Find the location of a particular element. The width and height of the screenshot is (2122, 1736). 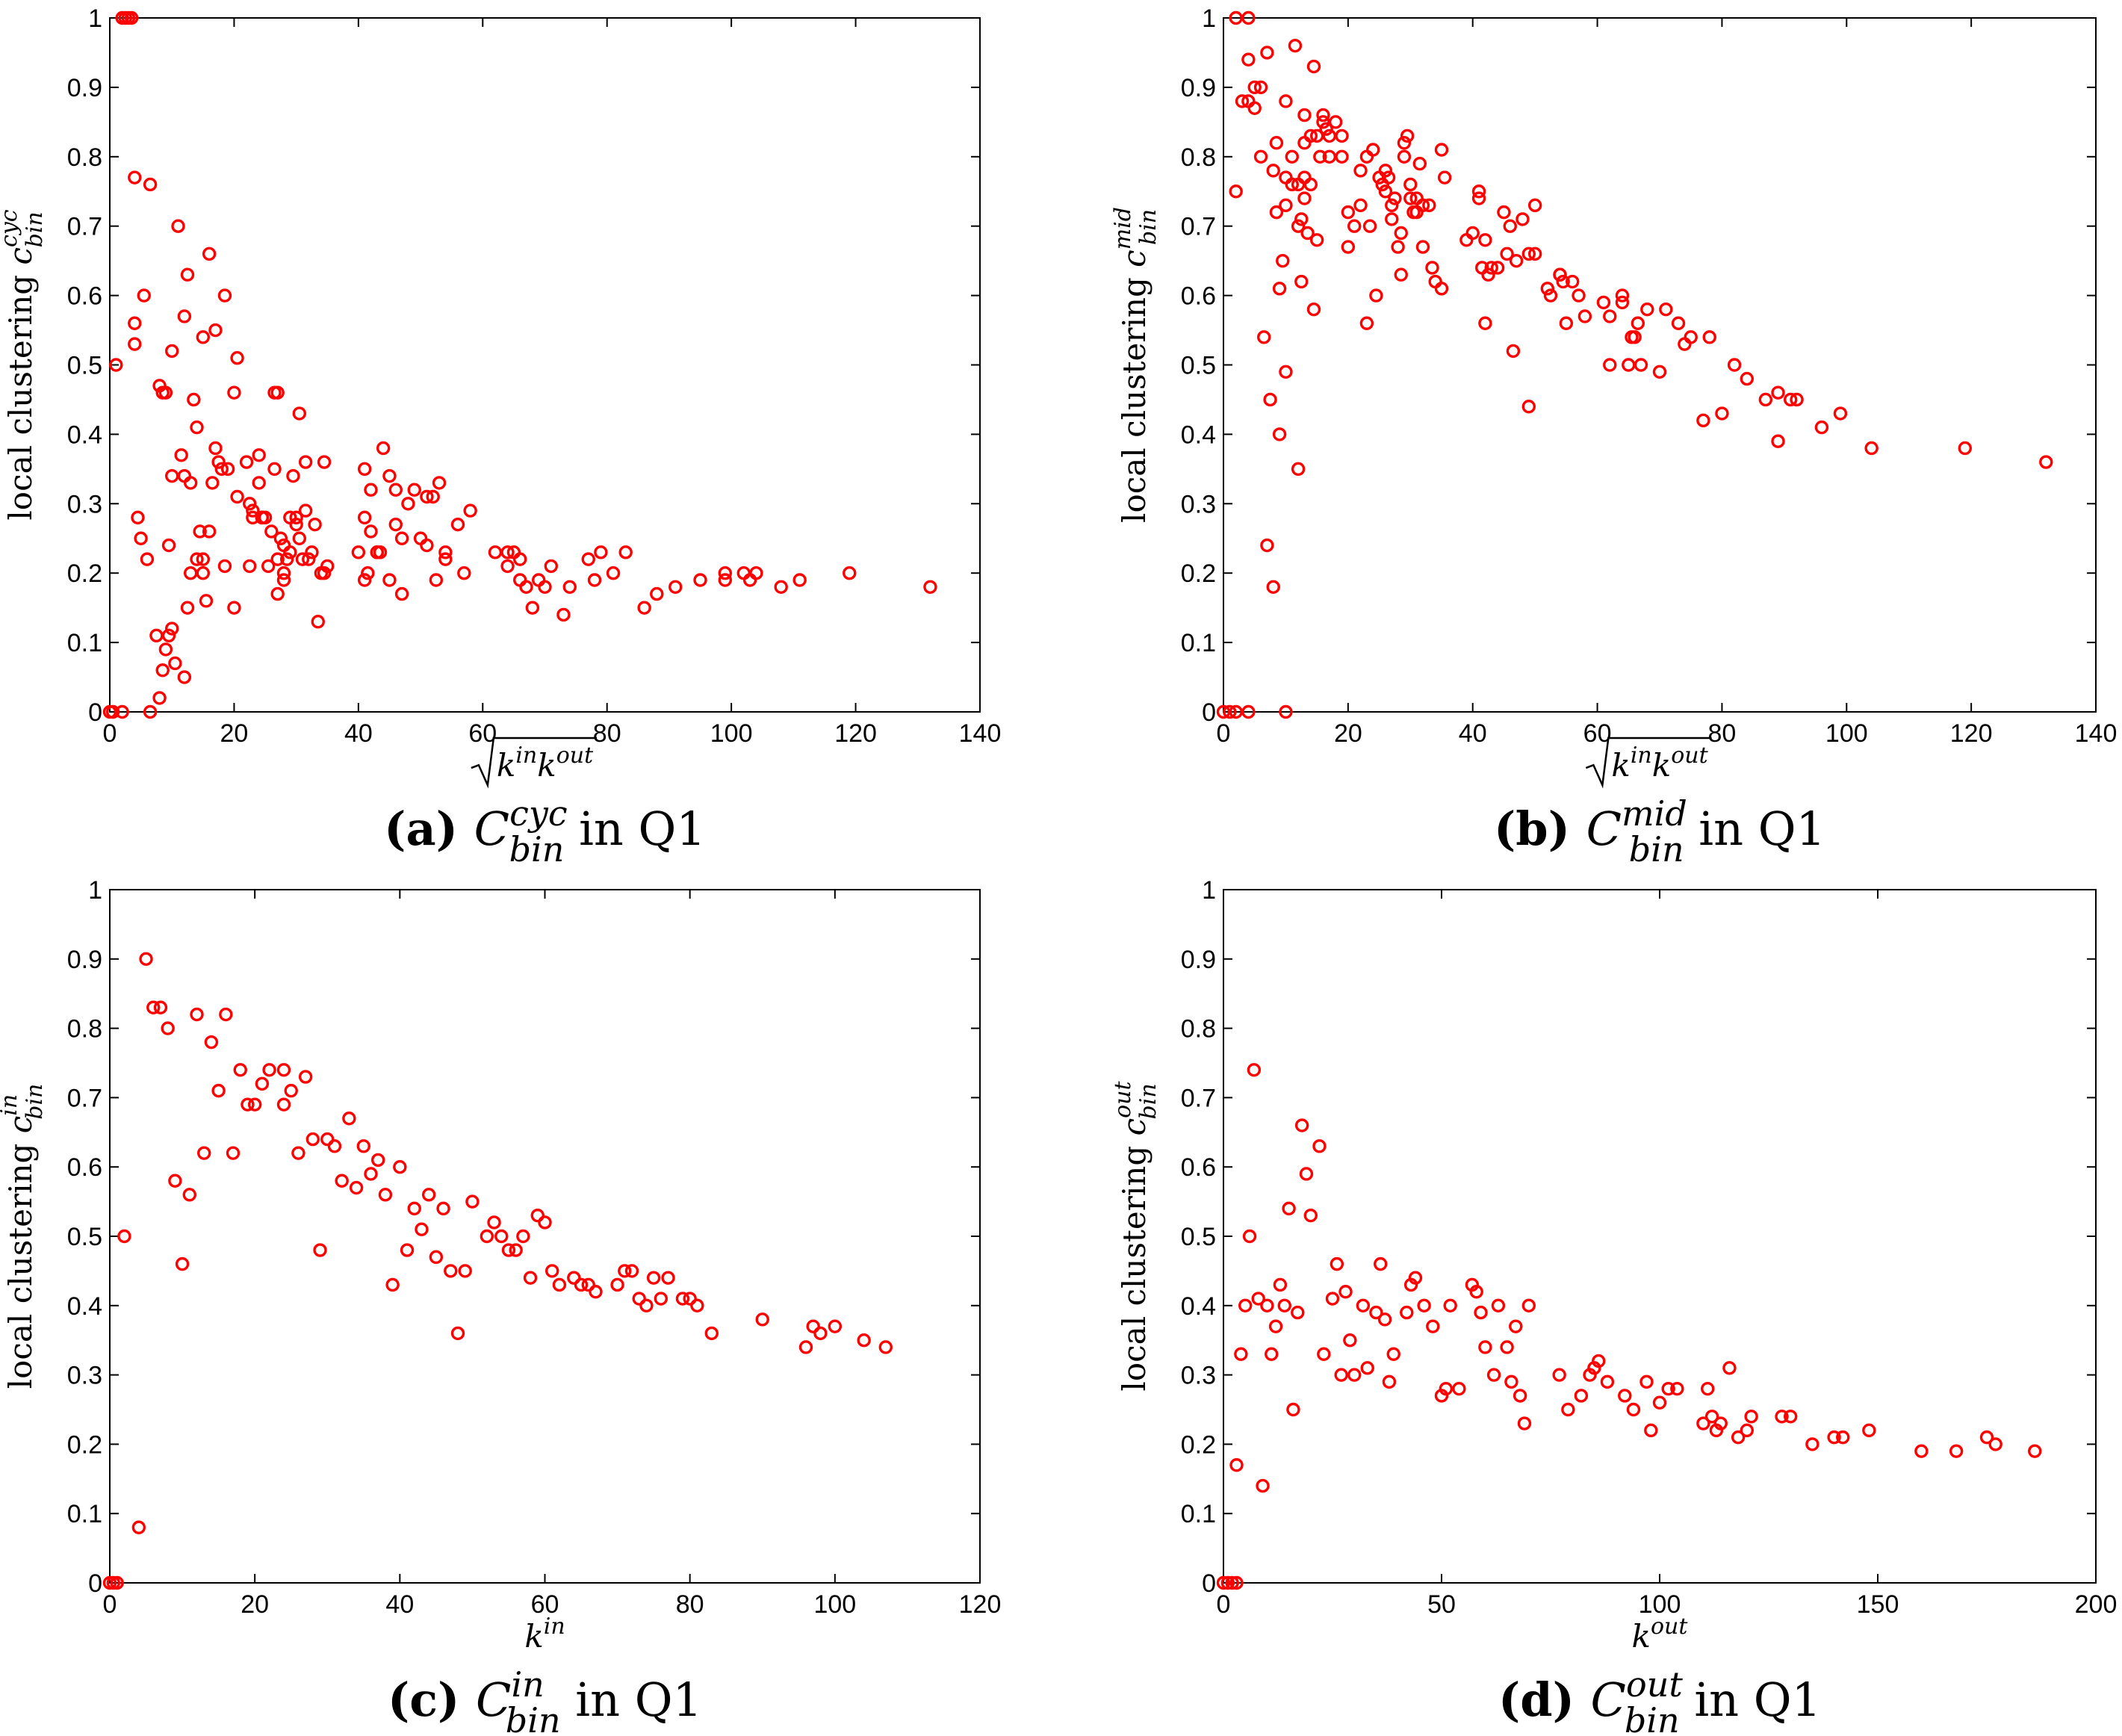

x-axis-label-text: kin is located at coordinates (544, 1634).